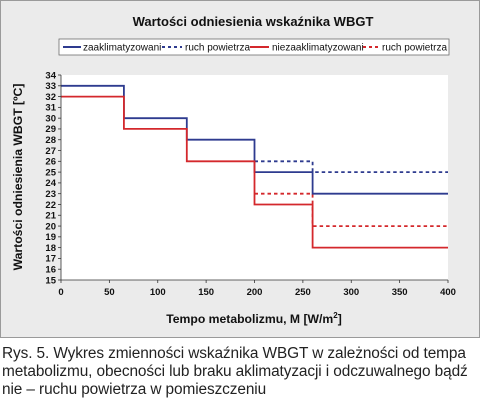 This screenshot has width=480, height=407. Describe the element at coordinates (50, 151) in the screenshot. I see `y-tick-label: 27` at that location.